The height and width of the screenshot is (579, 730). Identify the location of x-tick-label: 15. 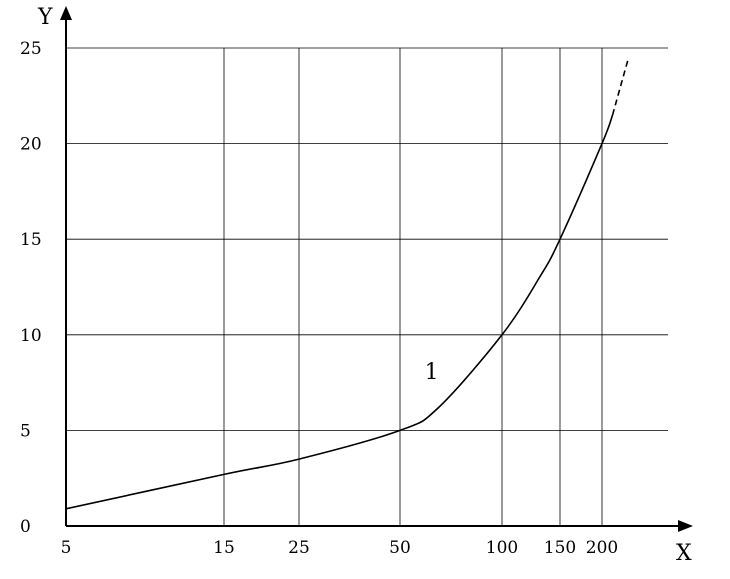
(224, 548).